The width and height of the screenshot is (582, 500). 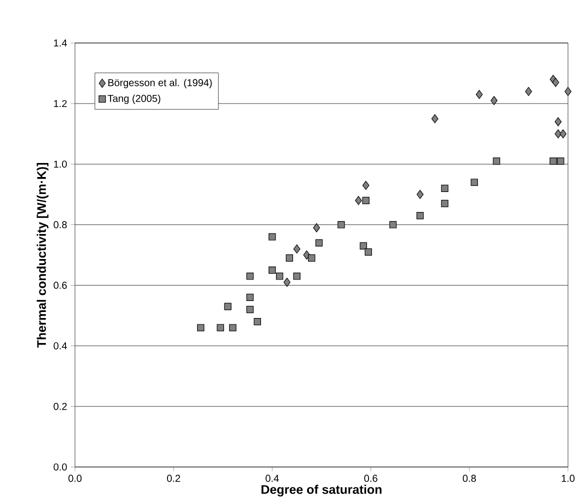 What do you see at coordinates (160, 83) in the screenshot?
I see `legend-label: Börgesson et al. (1994)` at bounding box center [160, 83].